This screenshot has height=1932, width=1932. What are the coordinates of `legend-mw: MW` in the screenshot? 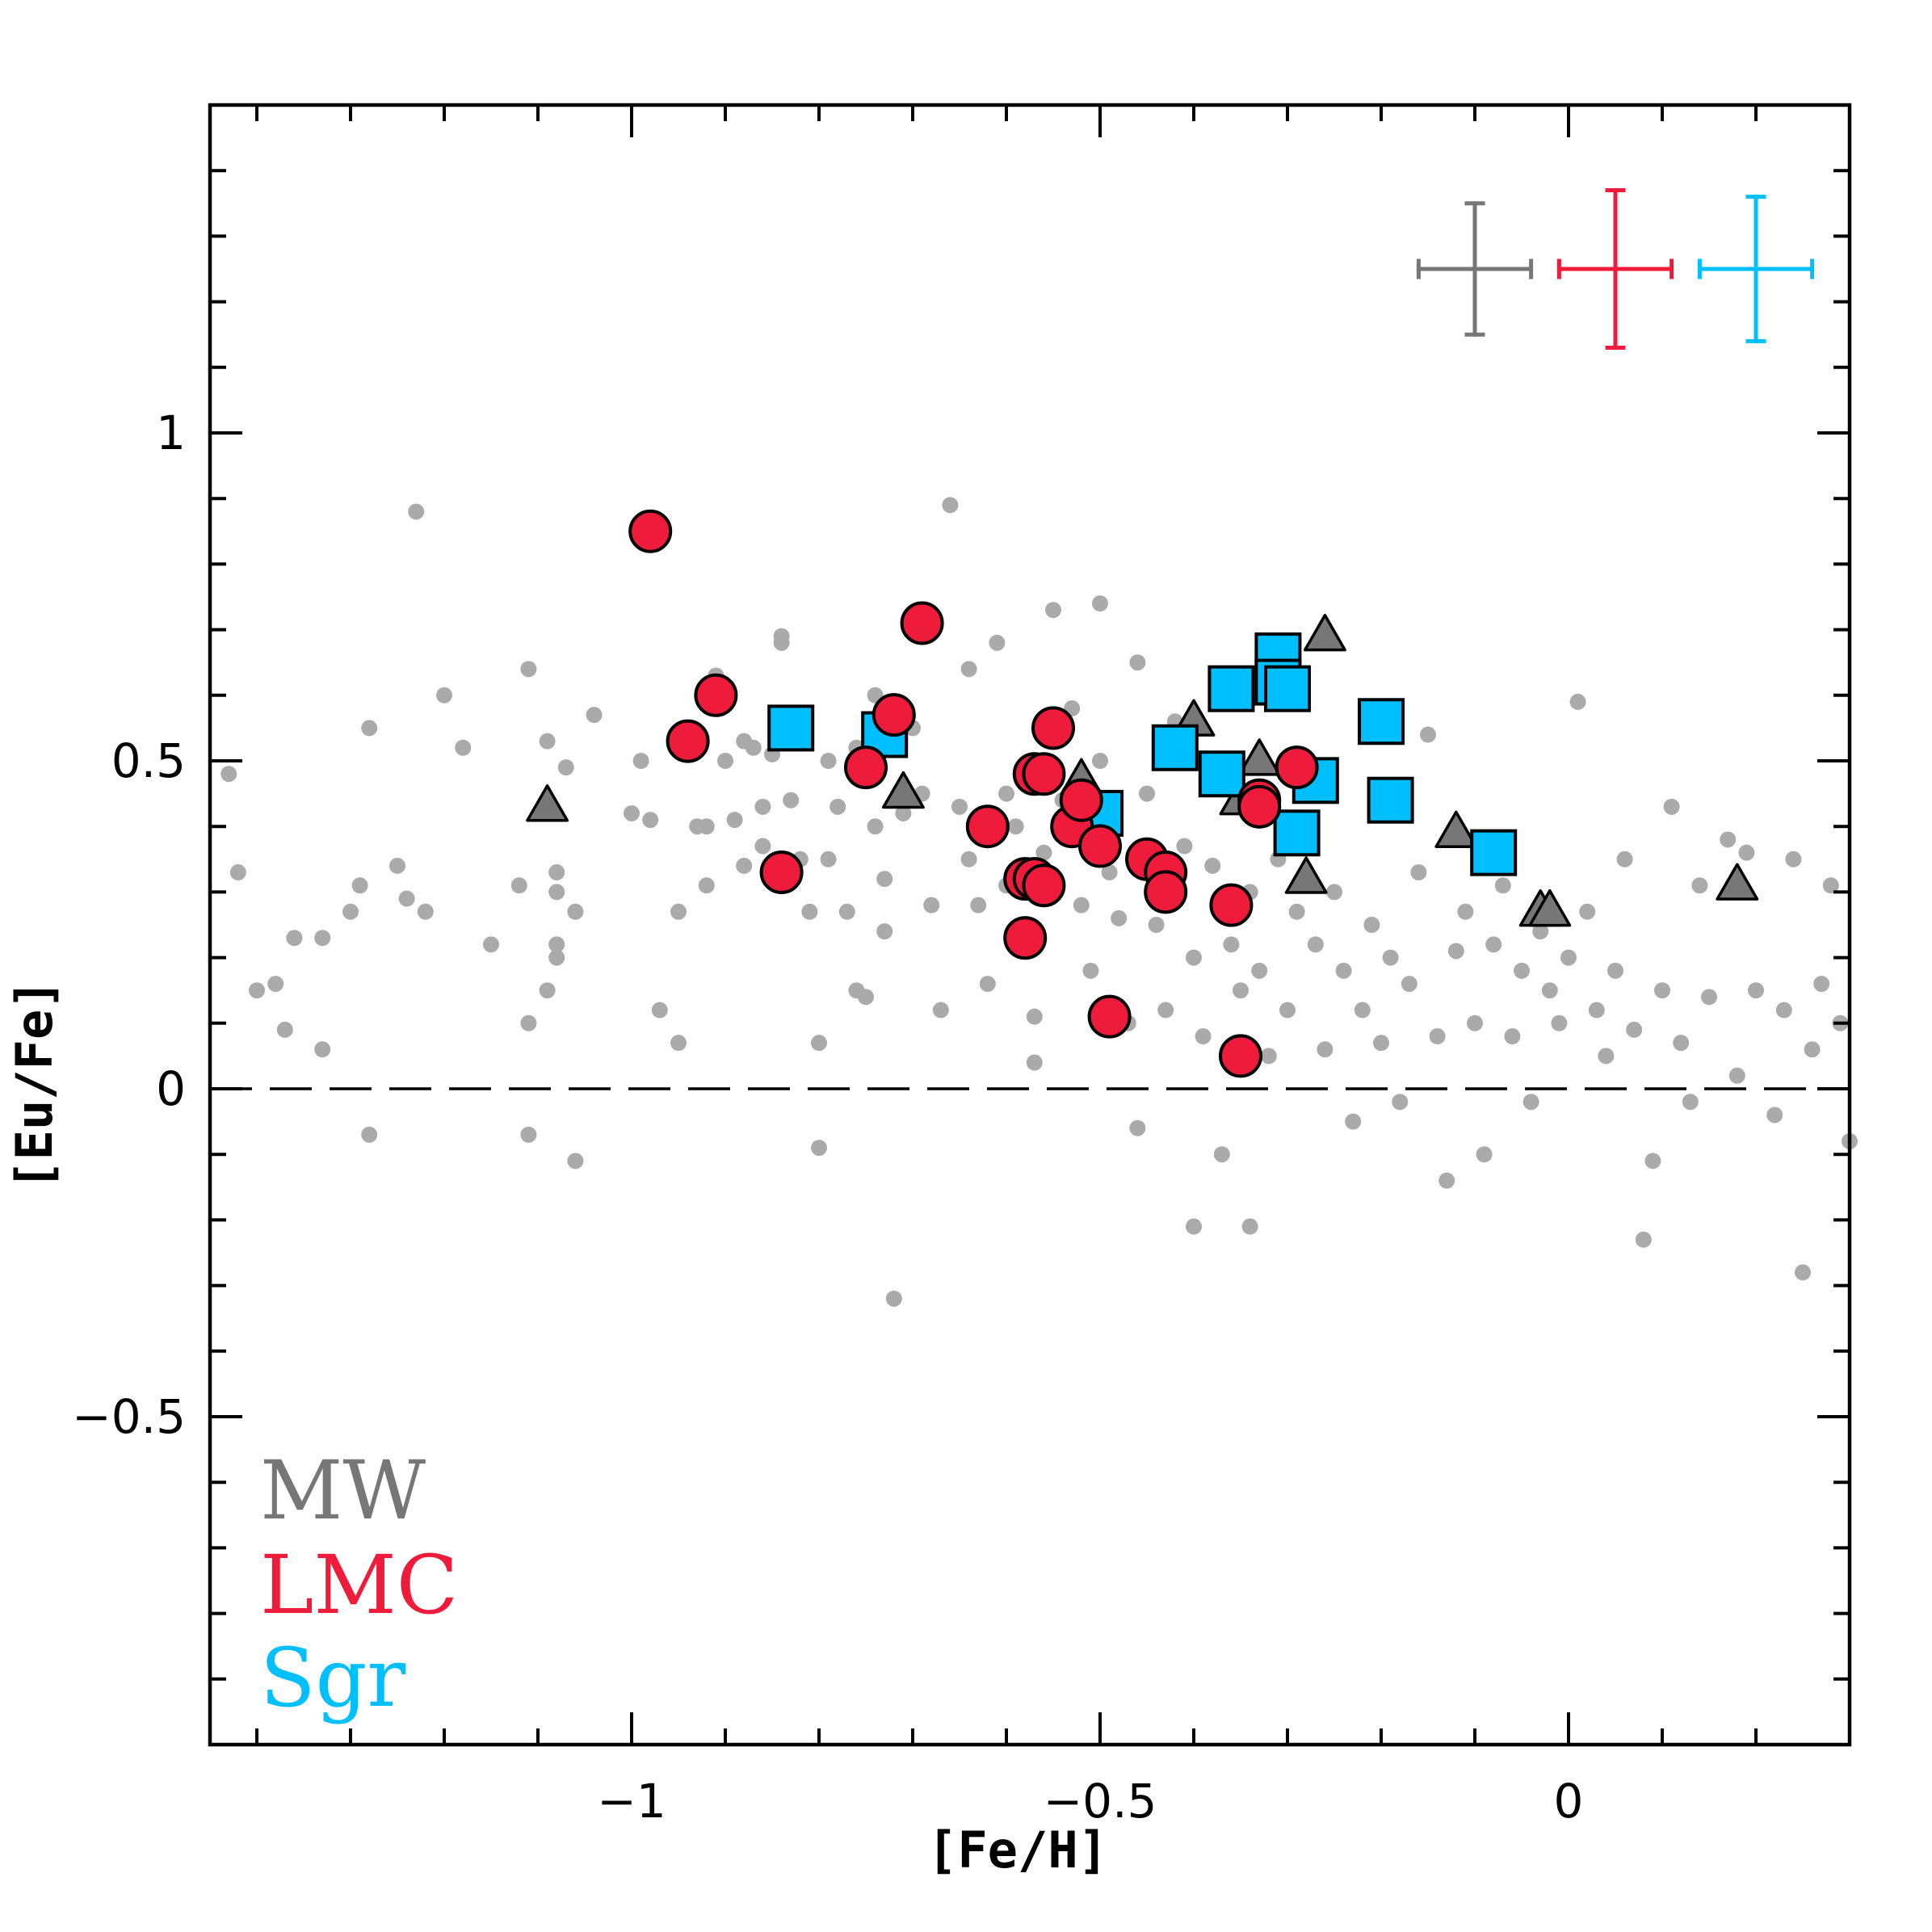 It's located at (343, 1491).